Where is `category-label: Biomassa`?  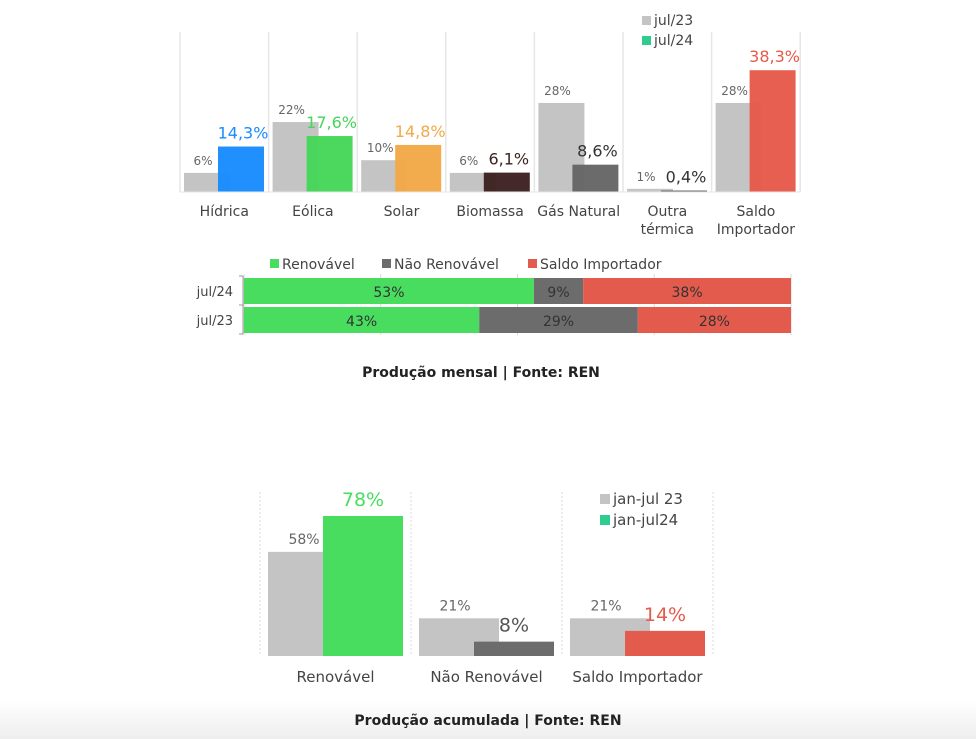 category-label: Biomassa is located at coordinates (489, 212).